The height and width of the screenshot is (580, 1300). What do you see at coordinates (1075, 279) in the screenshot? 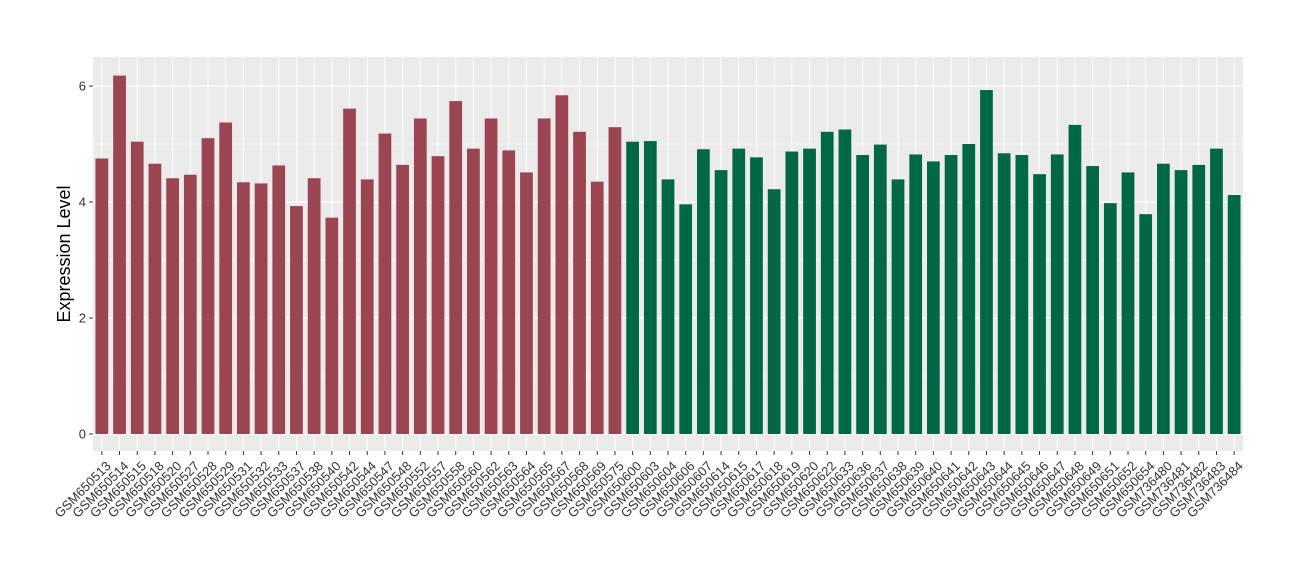
I see `bar-gsm650648` at bounding box center [1075, 279].